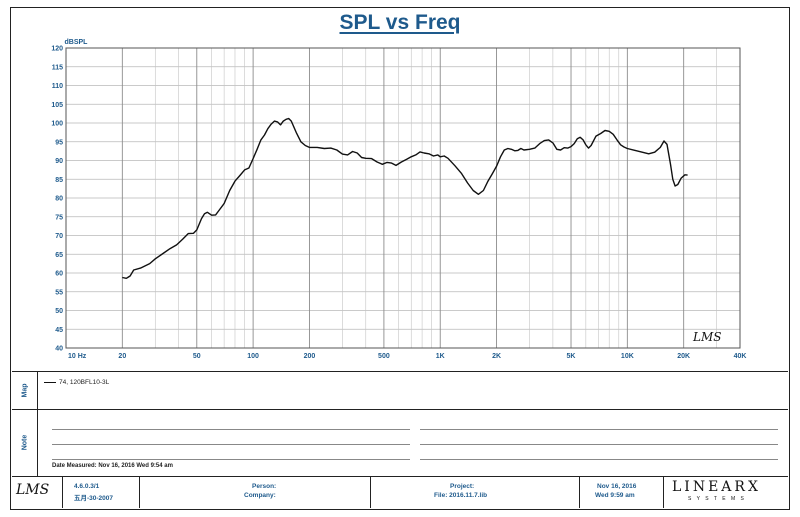 This screenshot has height=517, width=800. What do you see at coordinates (94, 498) in the screenshot?
I see `version-date: 五月-30-2007` at bounding box center [94, 498].